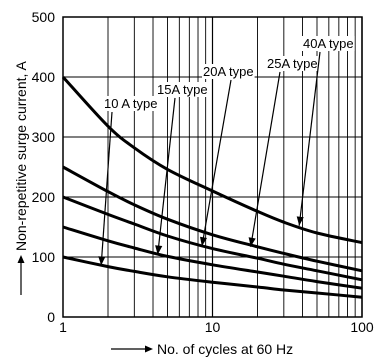 The width and height of the screenshot is (392, 358). What do you see at coordinates (44, 17) in the screenshot?
I see `y-tick-label: 500` at bounding box center [44, 17].